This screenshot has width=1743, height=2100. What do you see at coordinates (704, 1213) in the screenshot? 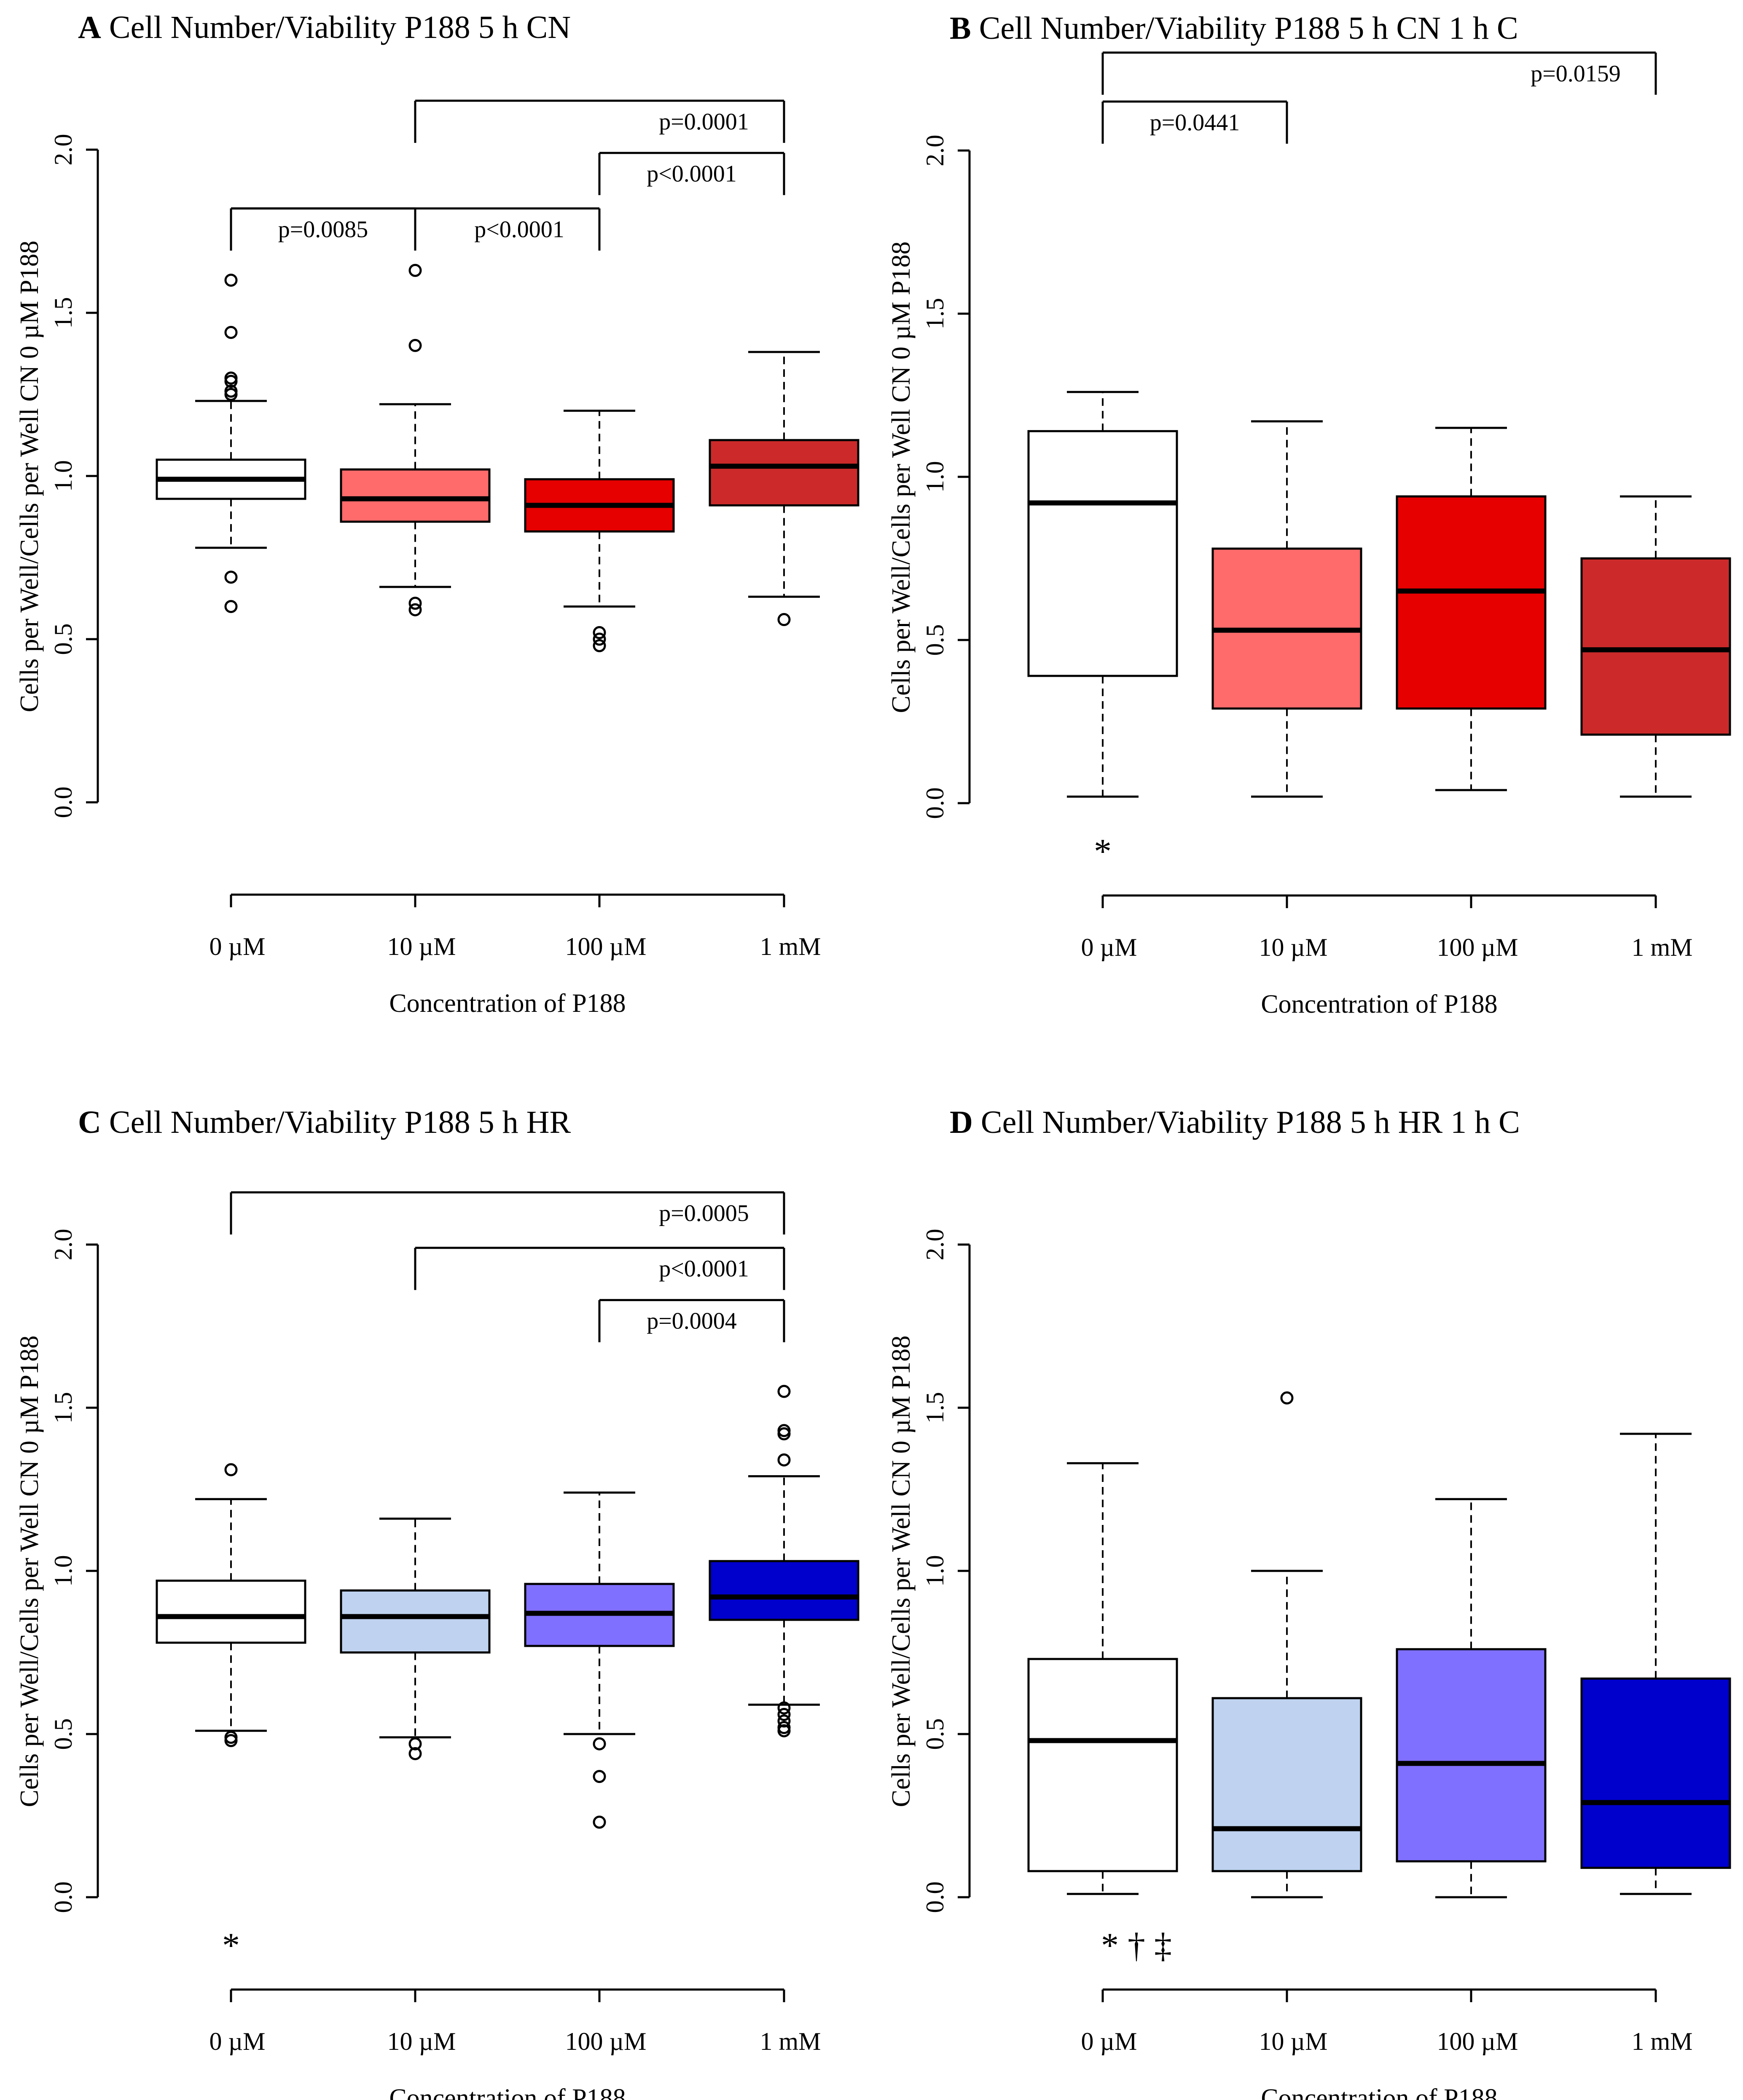
I see `p-value-label: p=0.0005` at bounding box center [704, 1213].